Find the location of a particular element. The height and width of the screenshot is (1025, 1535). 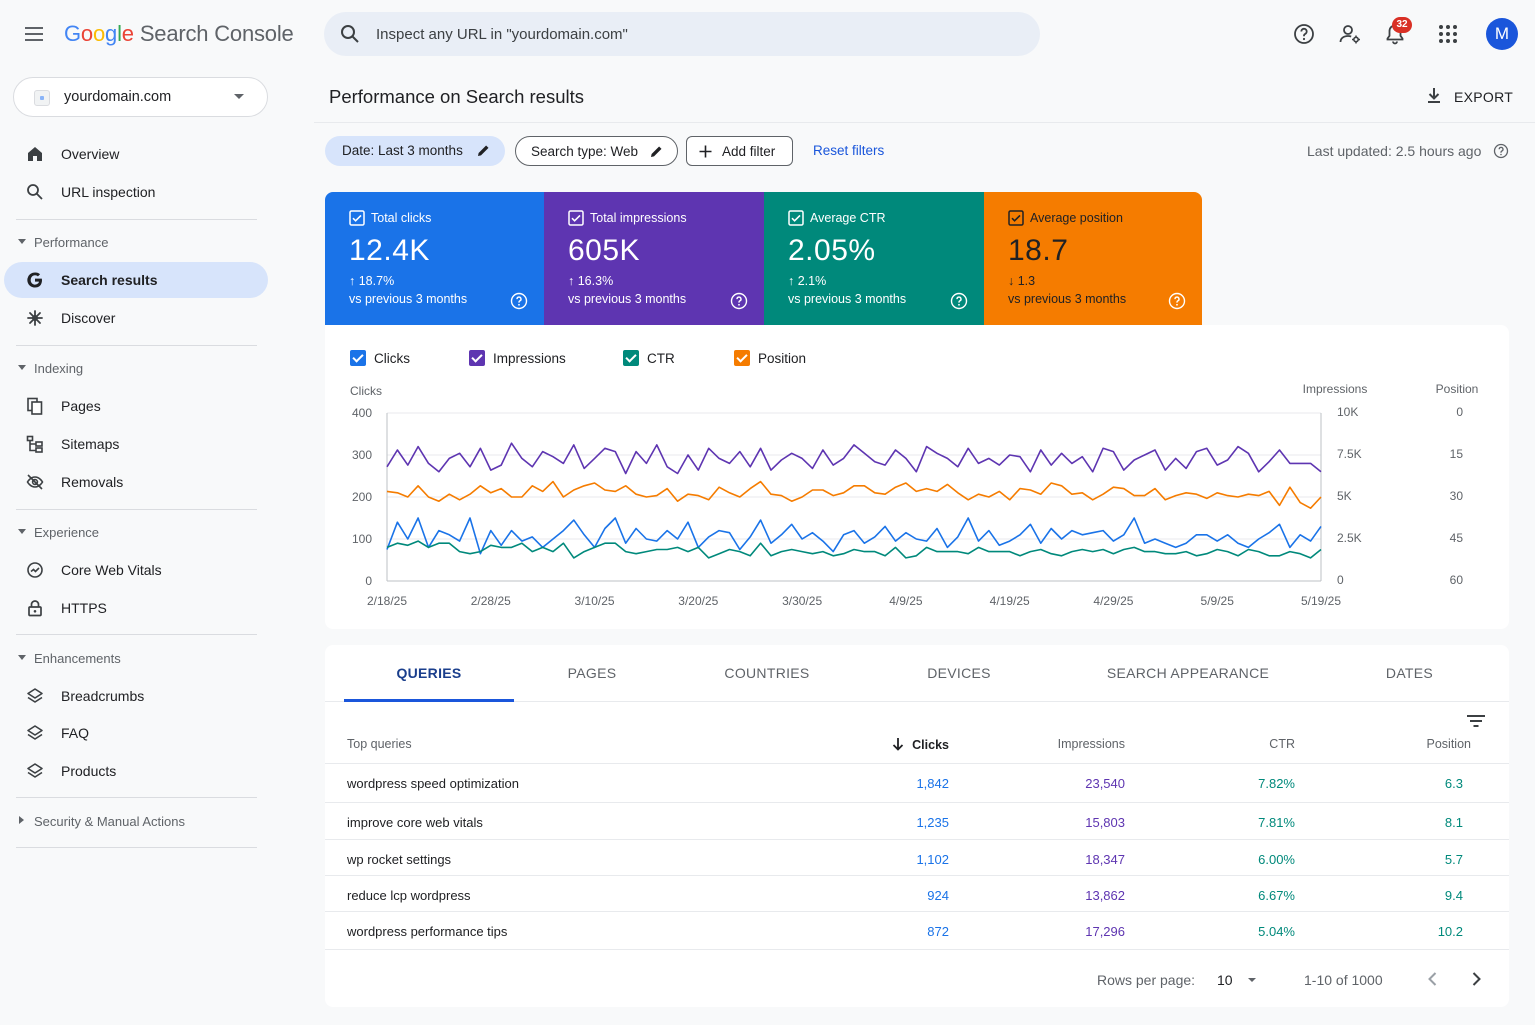

legend-label: Position is located at coordinates (782, 358).